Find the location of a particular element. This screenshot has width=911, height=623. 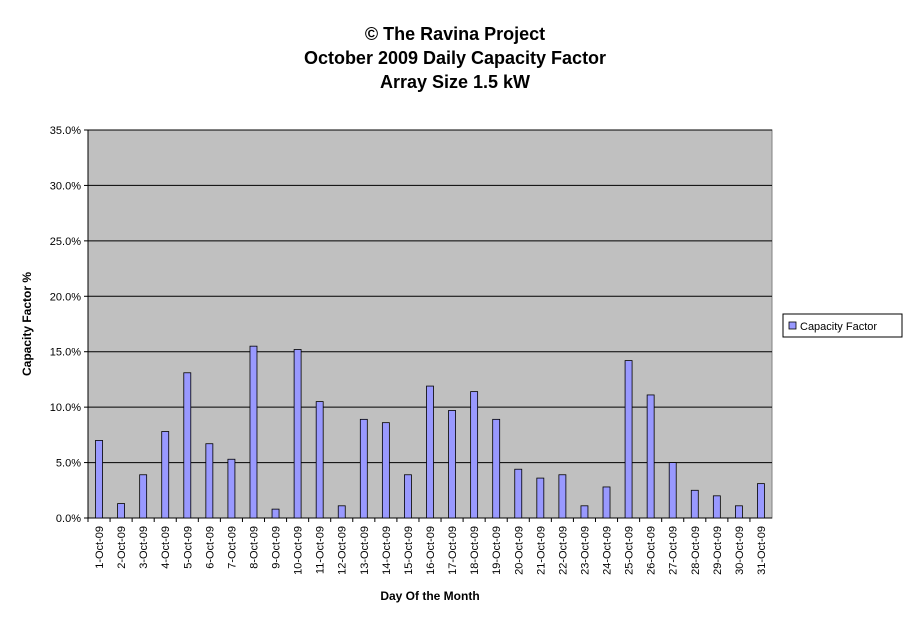

y-tick-label: 15.0% is located at coordinates (65, 353).